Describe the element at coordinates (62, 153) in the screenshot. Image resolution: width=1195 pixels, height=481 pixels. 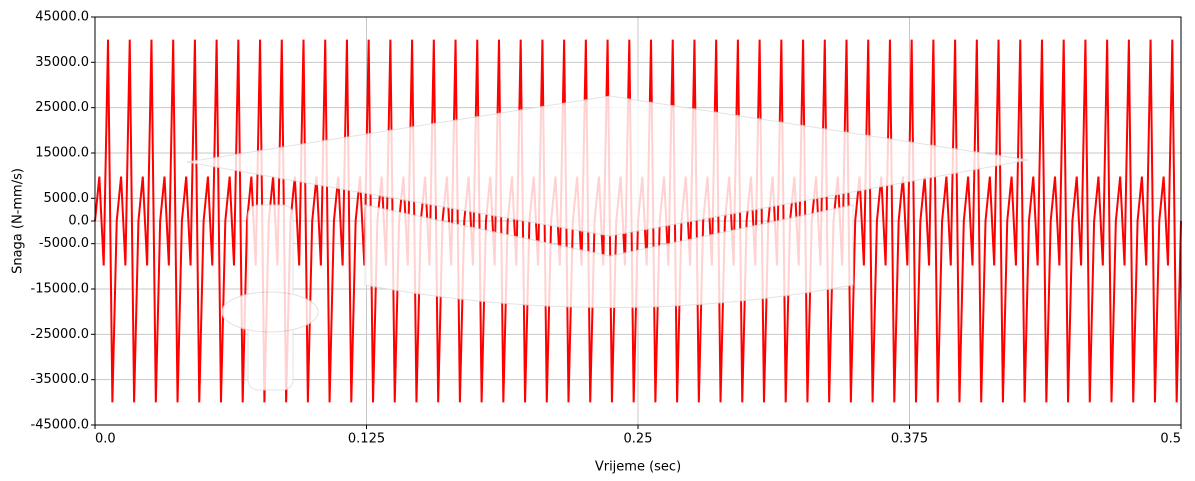
I see `y-tick-label: 15000.0` at that location.